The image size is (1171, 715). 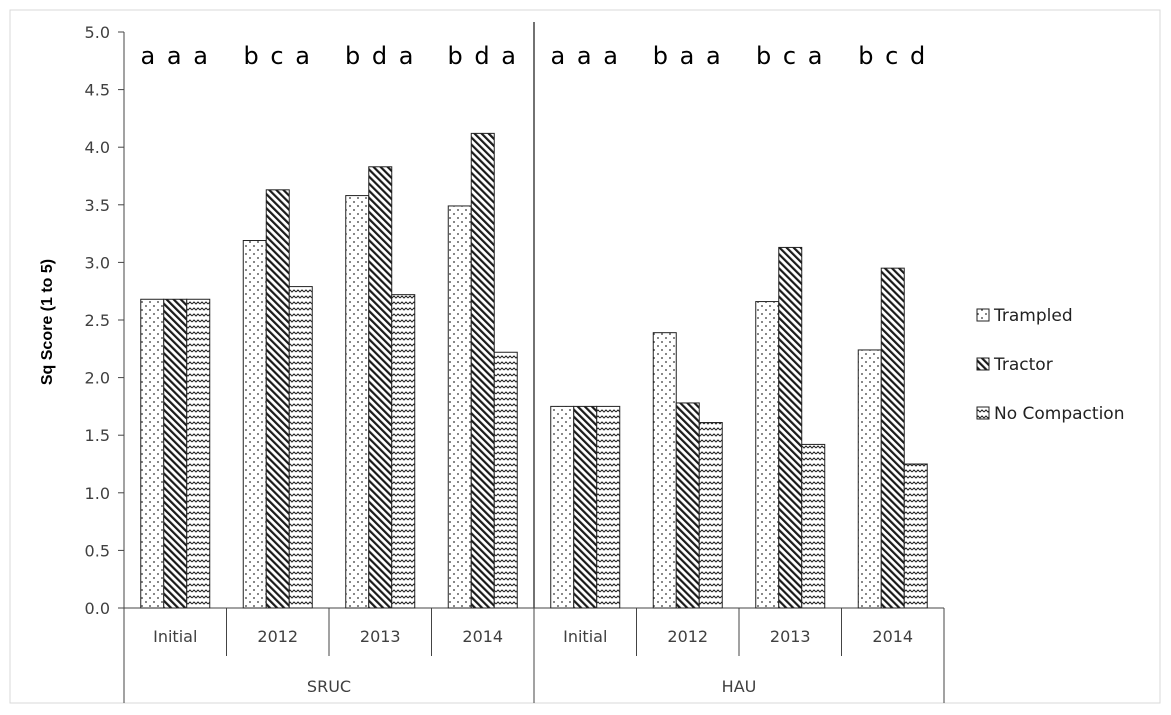 I want to click on legend: Trampled Tractor No Compaction, so click(x=1050, y=365).